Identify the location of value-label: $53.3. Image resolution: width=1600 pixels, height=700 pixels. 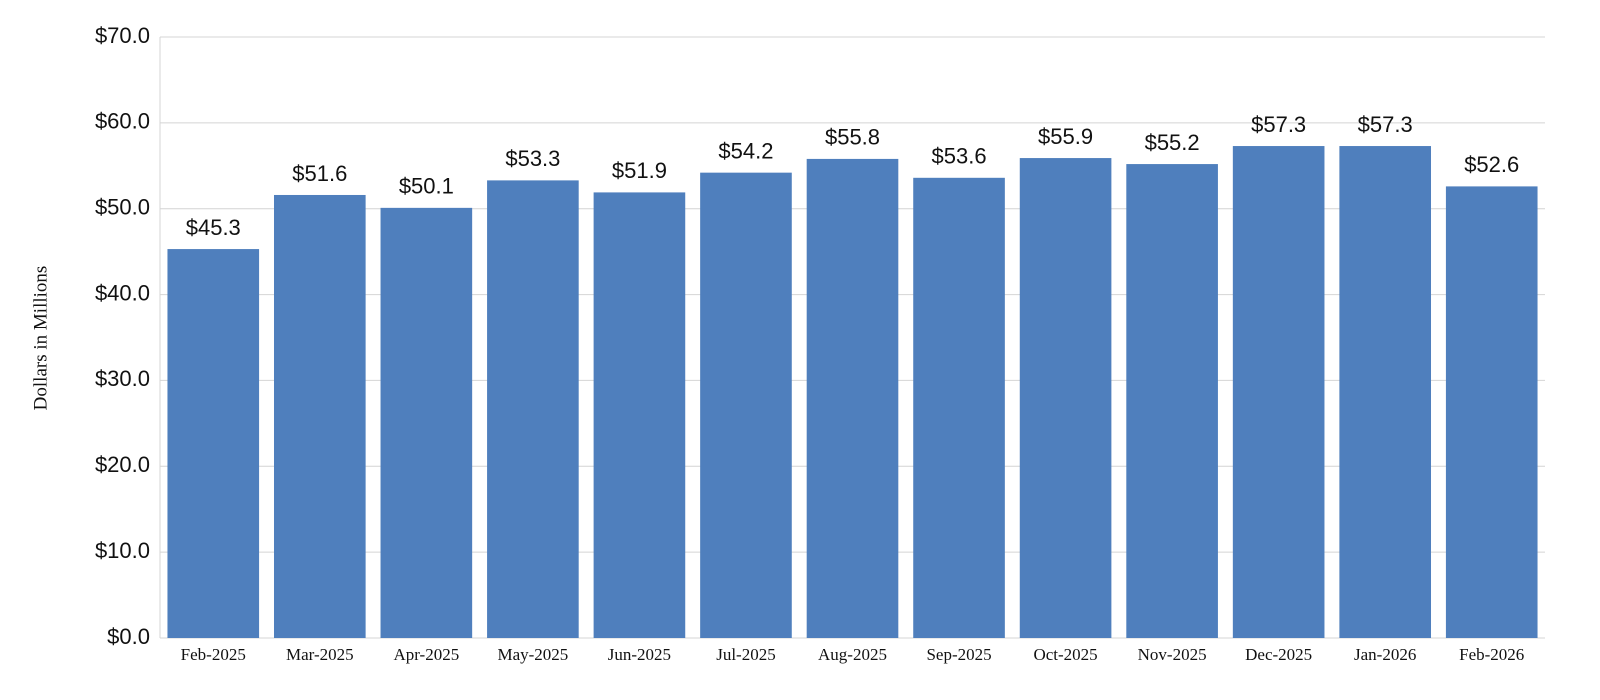
(532, 158).